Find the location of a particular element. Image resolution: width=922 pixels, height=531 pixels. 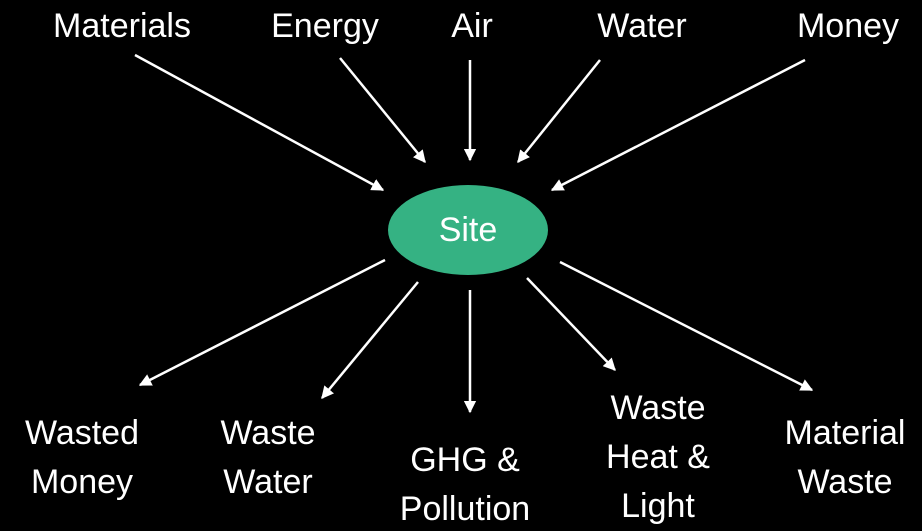

output-label: Pollution is located at coordinates (465, 509).